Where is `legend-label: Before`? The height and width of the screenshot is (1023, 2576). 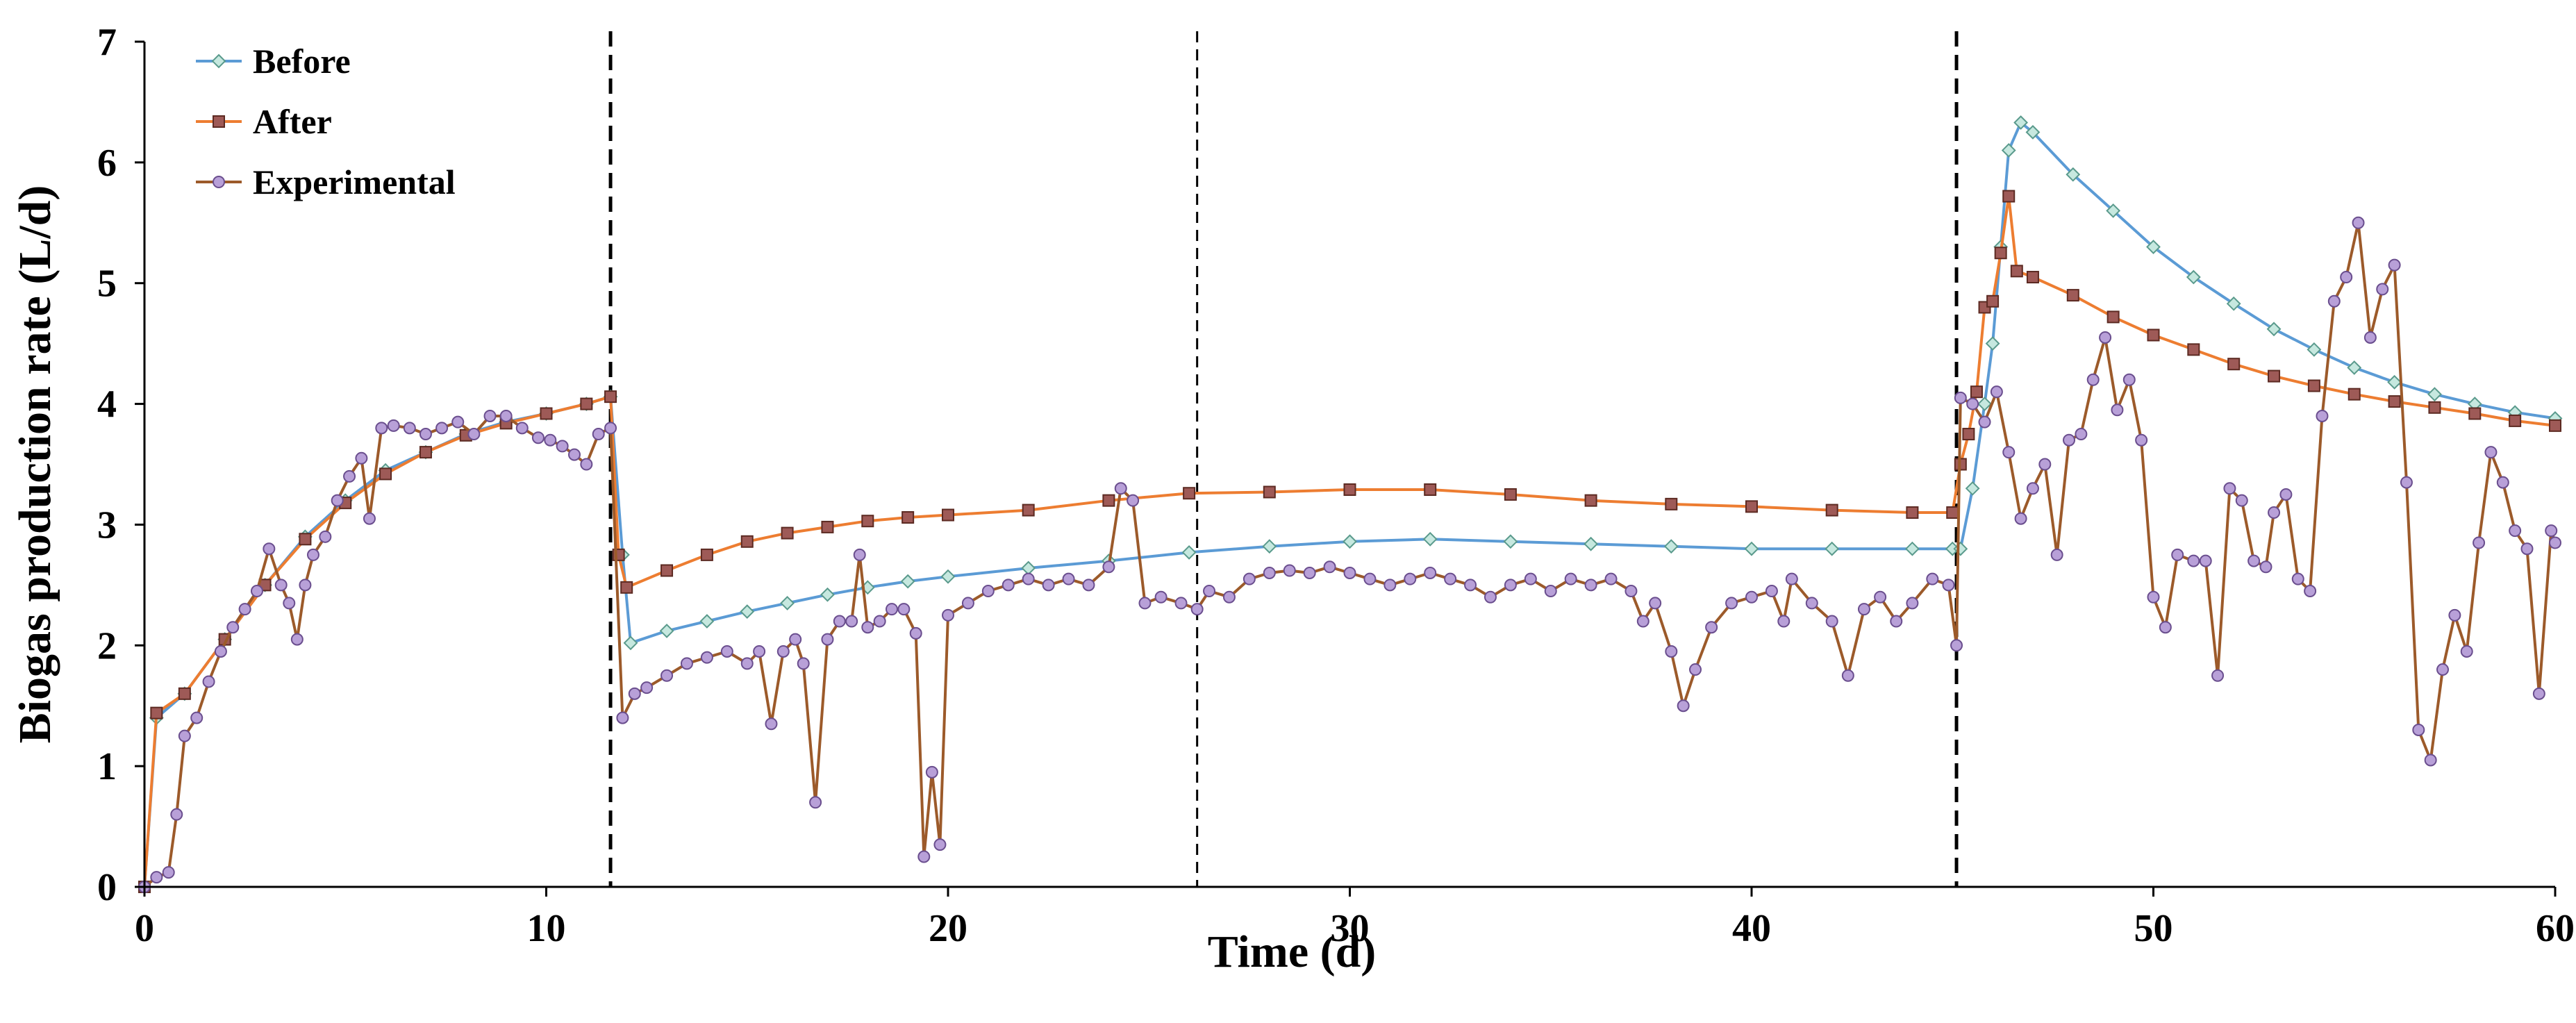
legend-label: Before is located at coordinates (302, 62).